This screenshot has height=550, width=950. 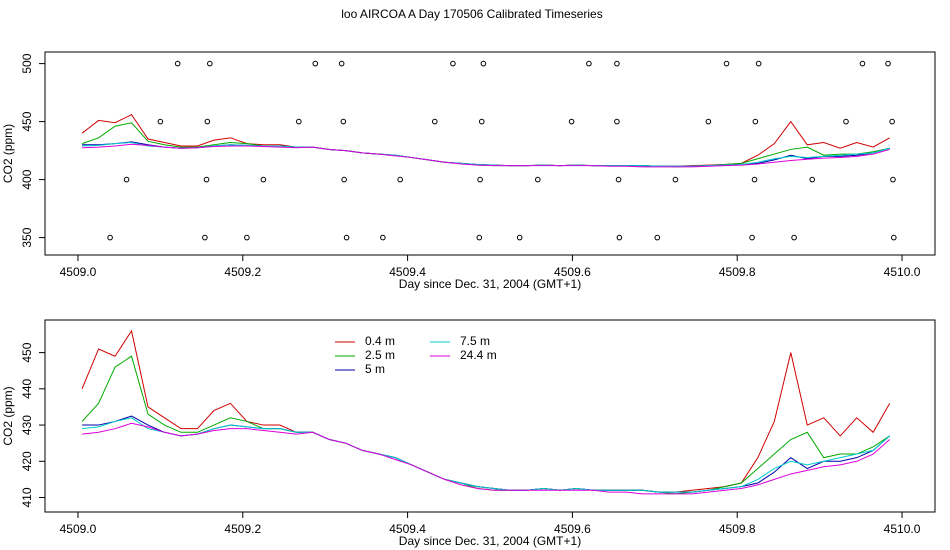 I want to click on y-tick-label: 400, so click(x=27, y=179).